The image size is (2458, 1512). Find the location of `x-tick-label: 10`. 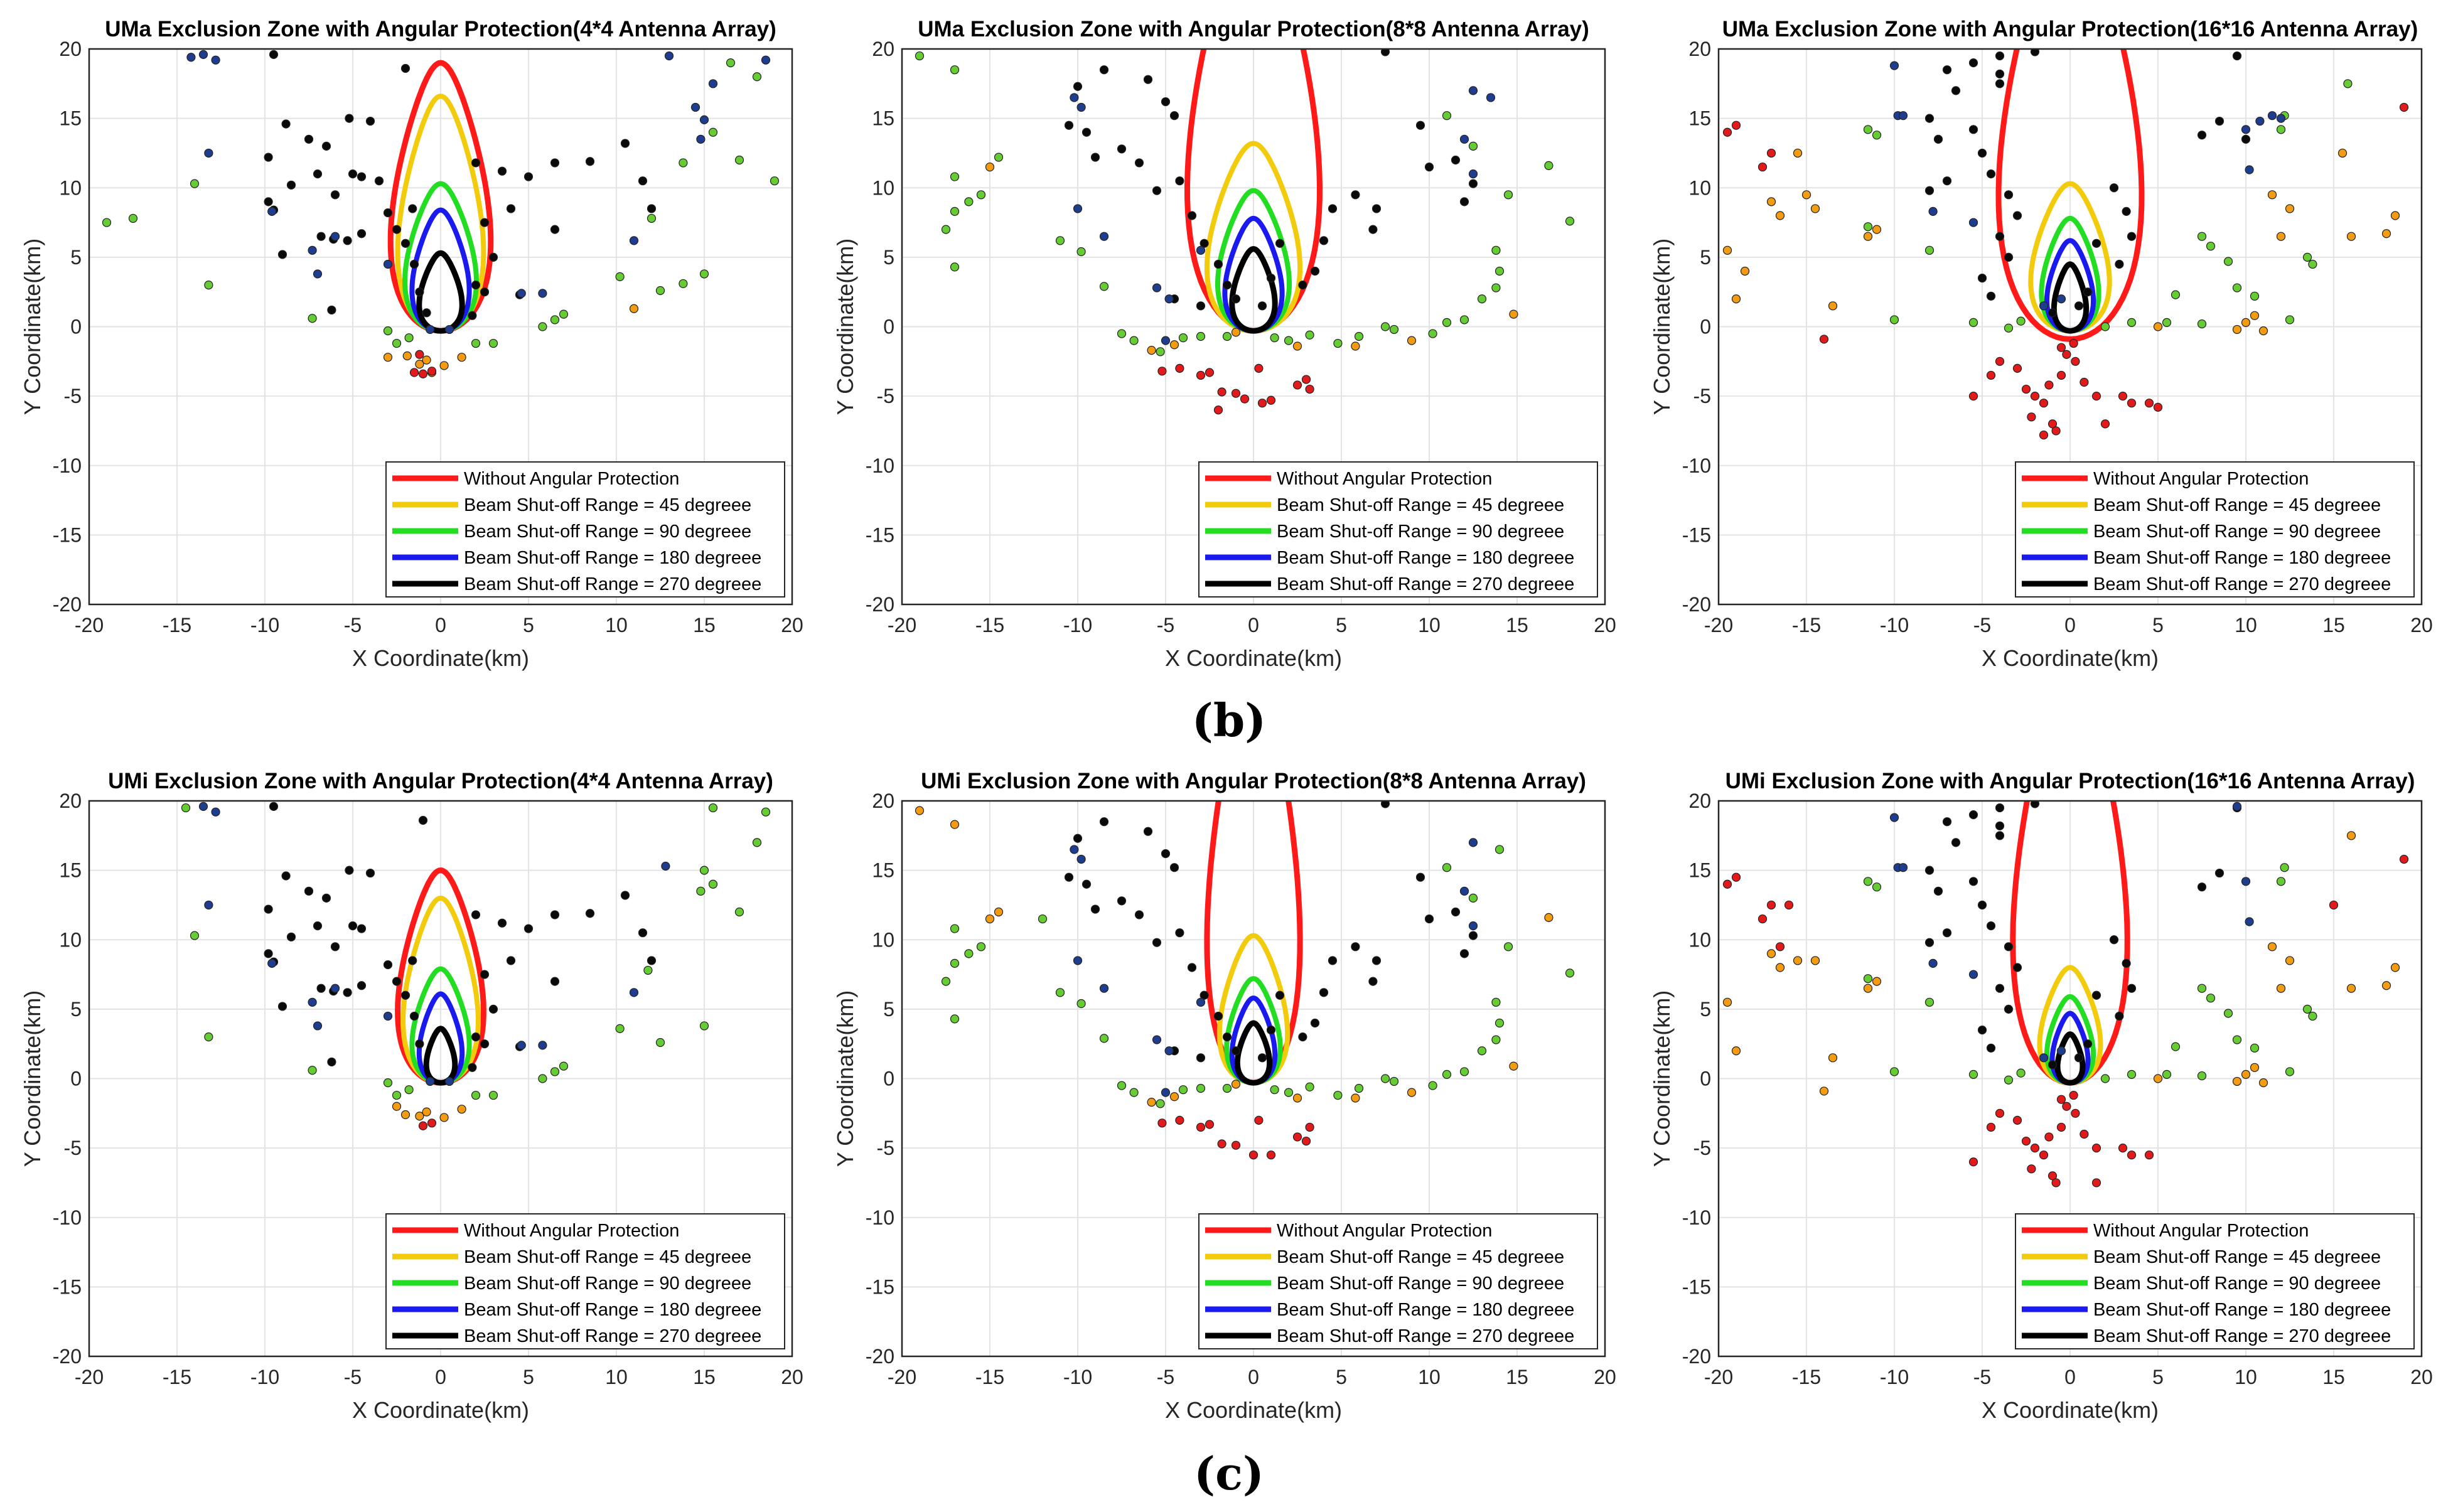

x-tick-label: 10 is located at coordinates (2246, 625).